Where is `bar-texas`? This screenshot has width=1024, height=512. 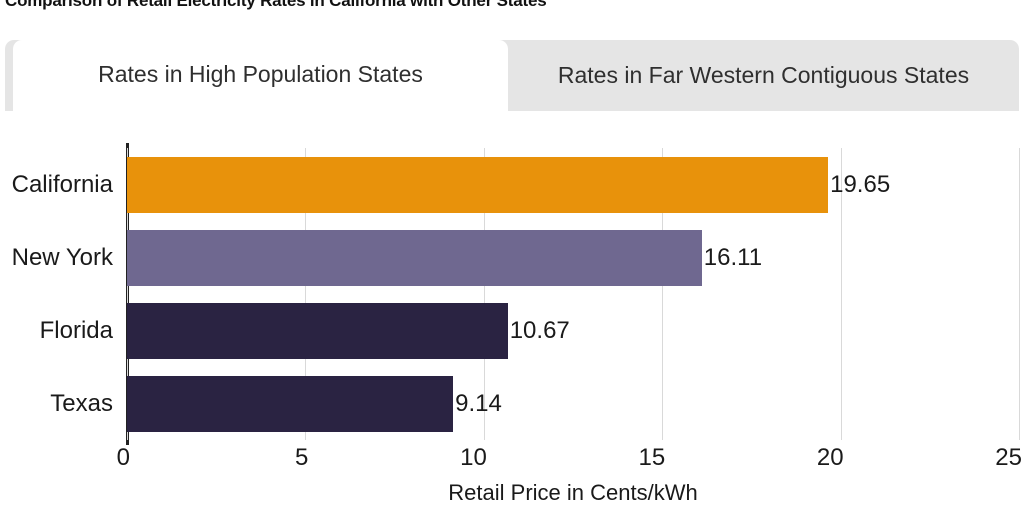 bar-texas is located at coordinates (290, 403).